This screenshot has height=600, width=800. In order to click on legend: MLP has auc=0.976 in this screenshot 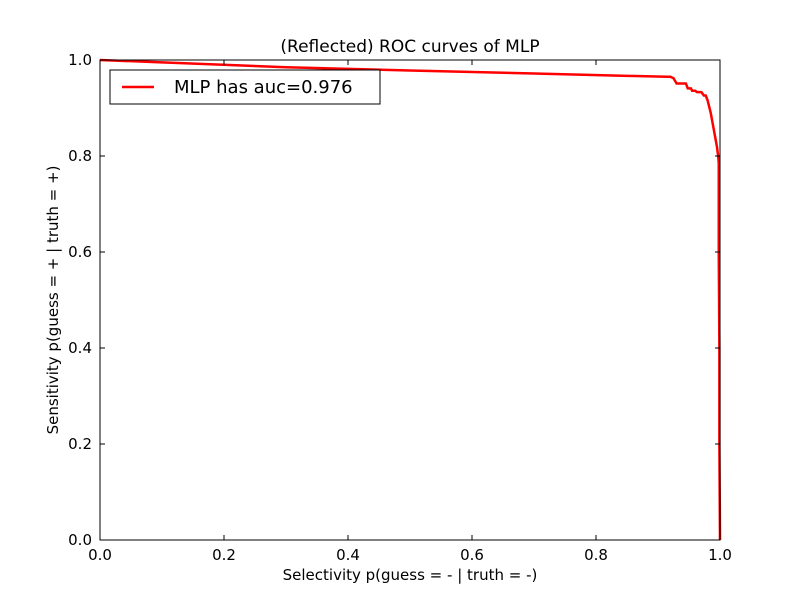, I will do `click(245, 87)`.